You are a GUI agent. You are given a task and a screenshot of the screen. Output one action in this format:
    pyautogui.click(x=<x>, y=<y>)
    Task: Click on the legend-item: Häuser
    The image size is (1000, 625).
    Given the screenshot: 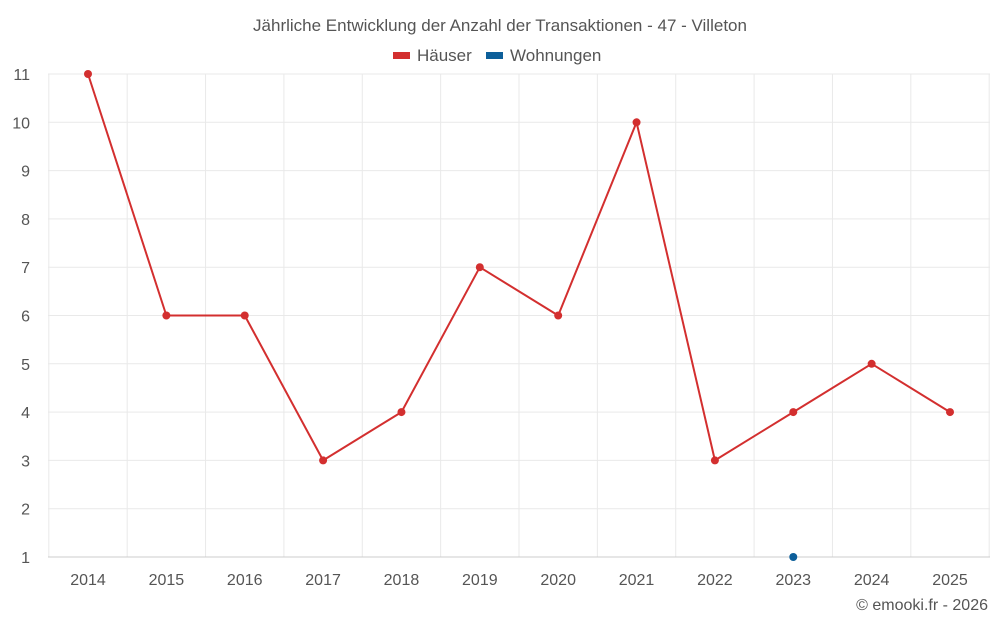 What is the action you would take?
    pyautogui.click(x=432, y=55)
    